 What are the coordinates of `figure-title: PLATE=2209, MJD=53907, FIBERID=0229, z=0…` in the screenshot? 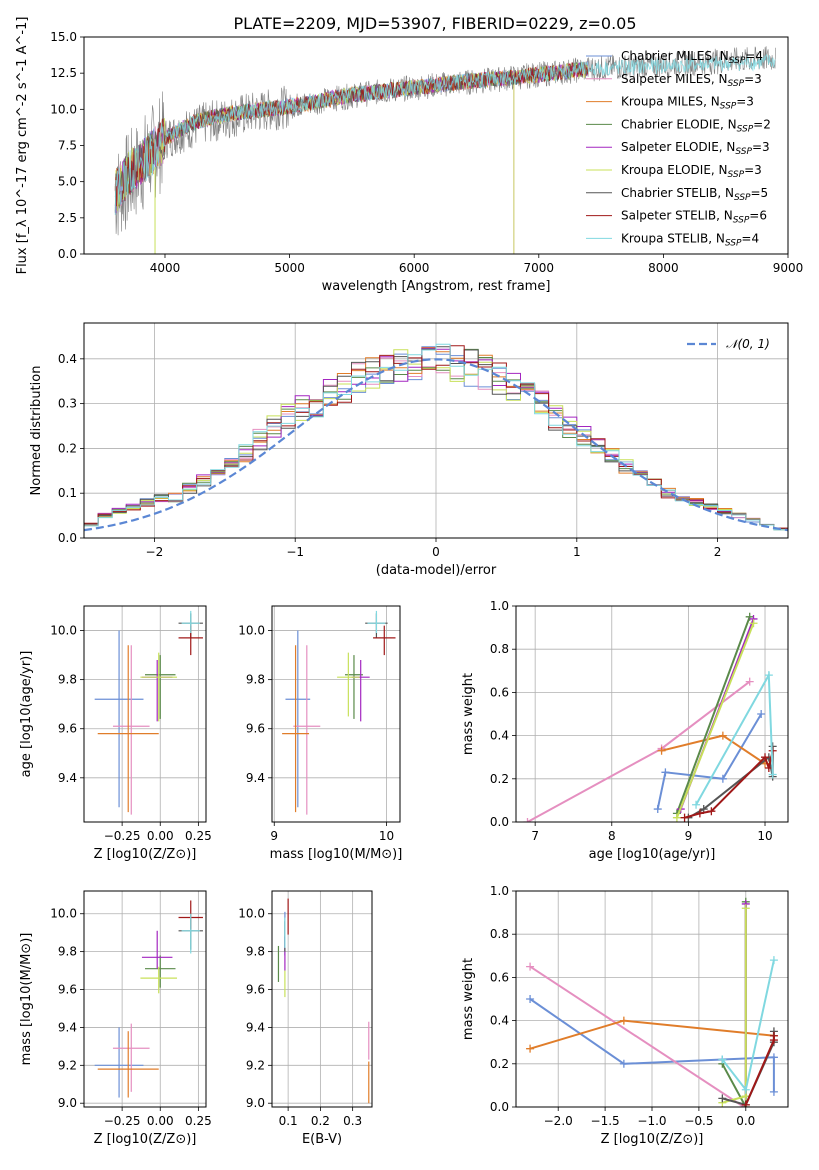 It's located at (434, 23).